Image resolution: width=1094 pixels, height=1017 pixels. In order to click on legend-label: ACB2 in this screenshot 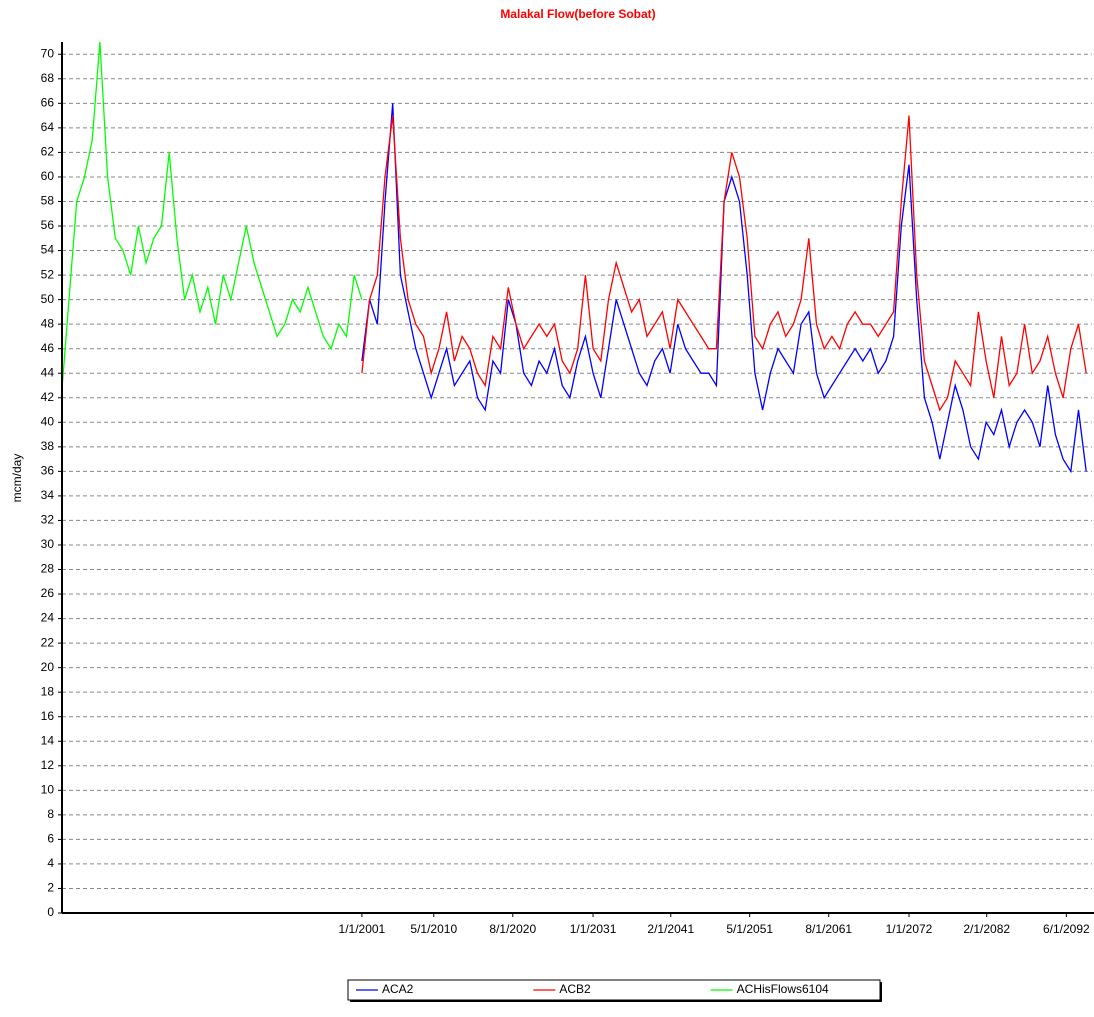, I will do `click(575, 989)`.